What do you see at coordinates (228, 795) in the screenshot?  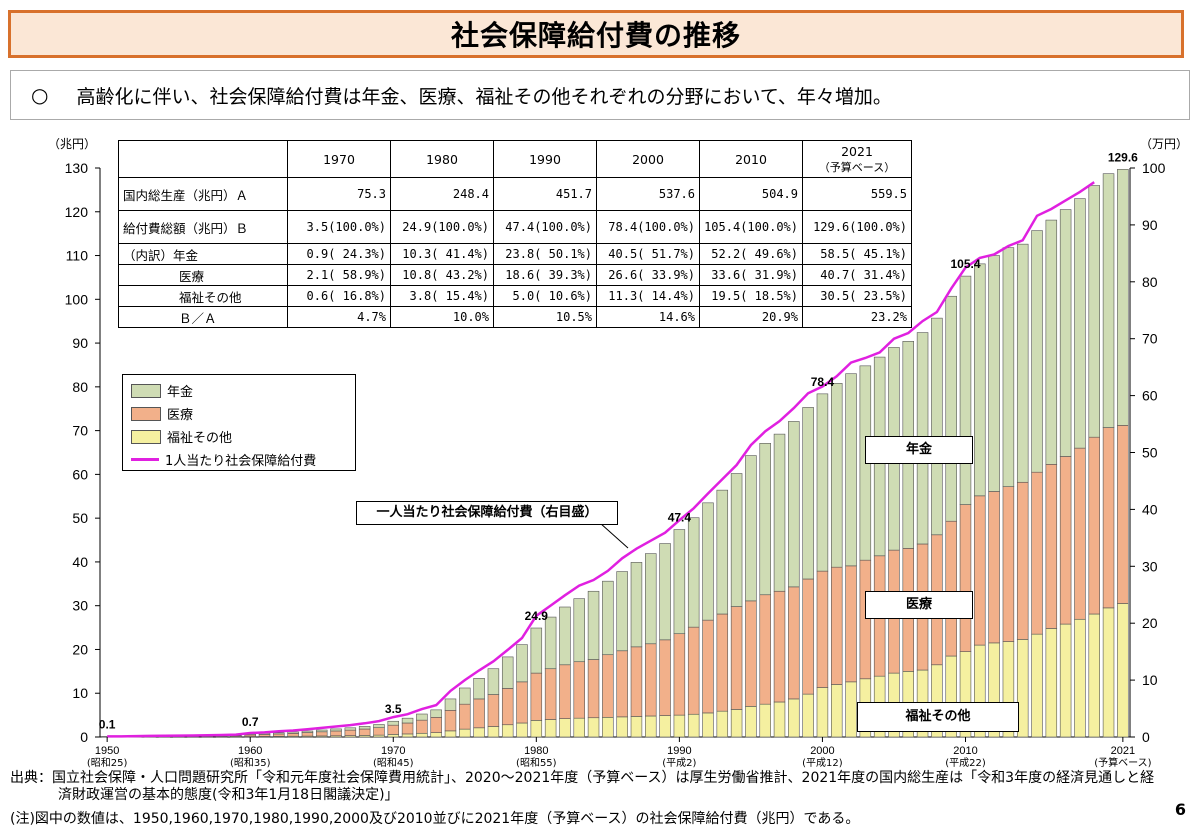 I see `source-line-2: 済財政運営の基本的態度(令和3年1月18日閣議決定)」` at bounding box center [228, 795].